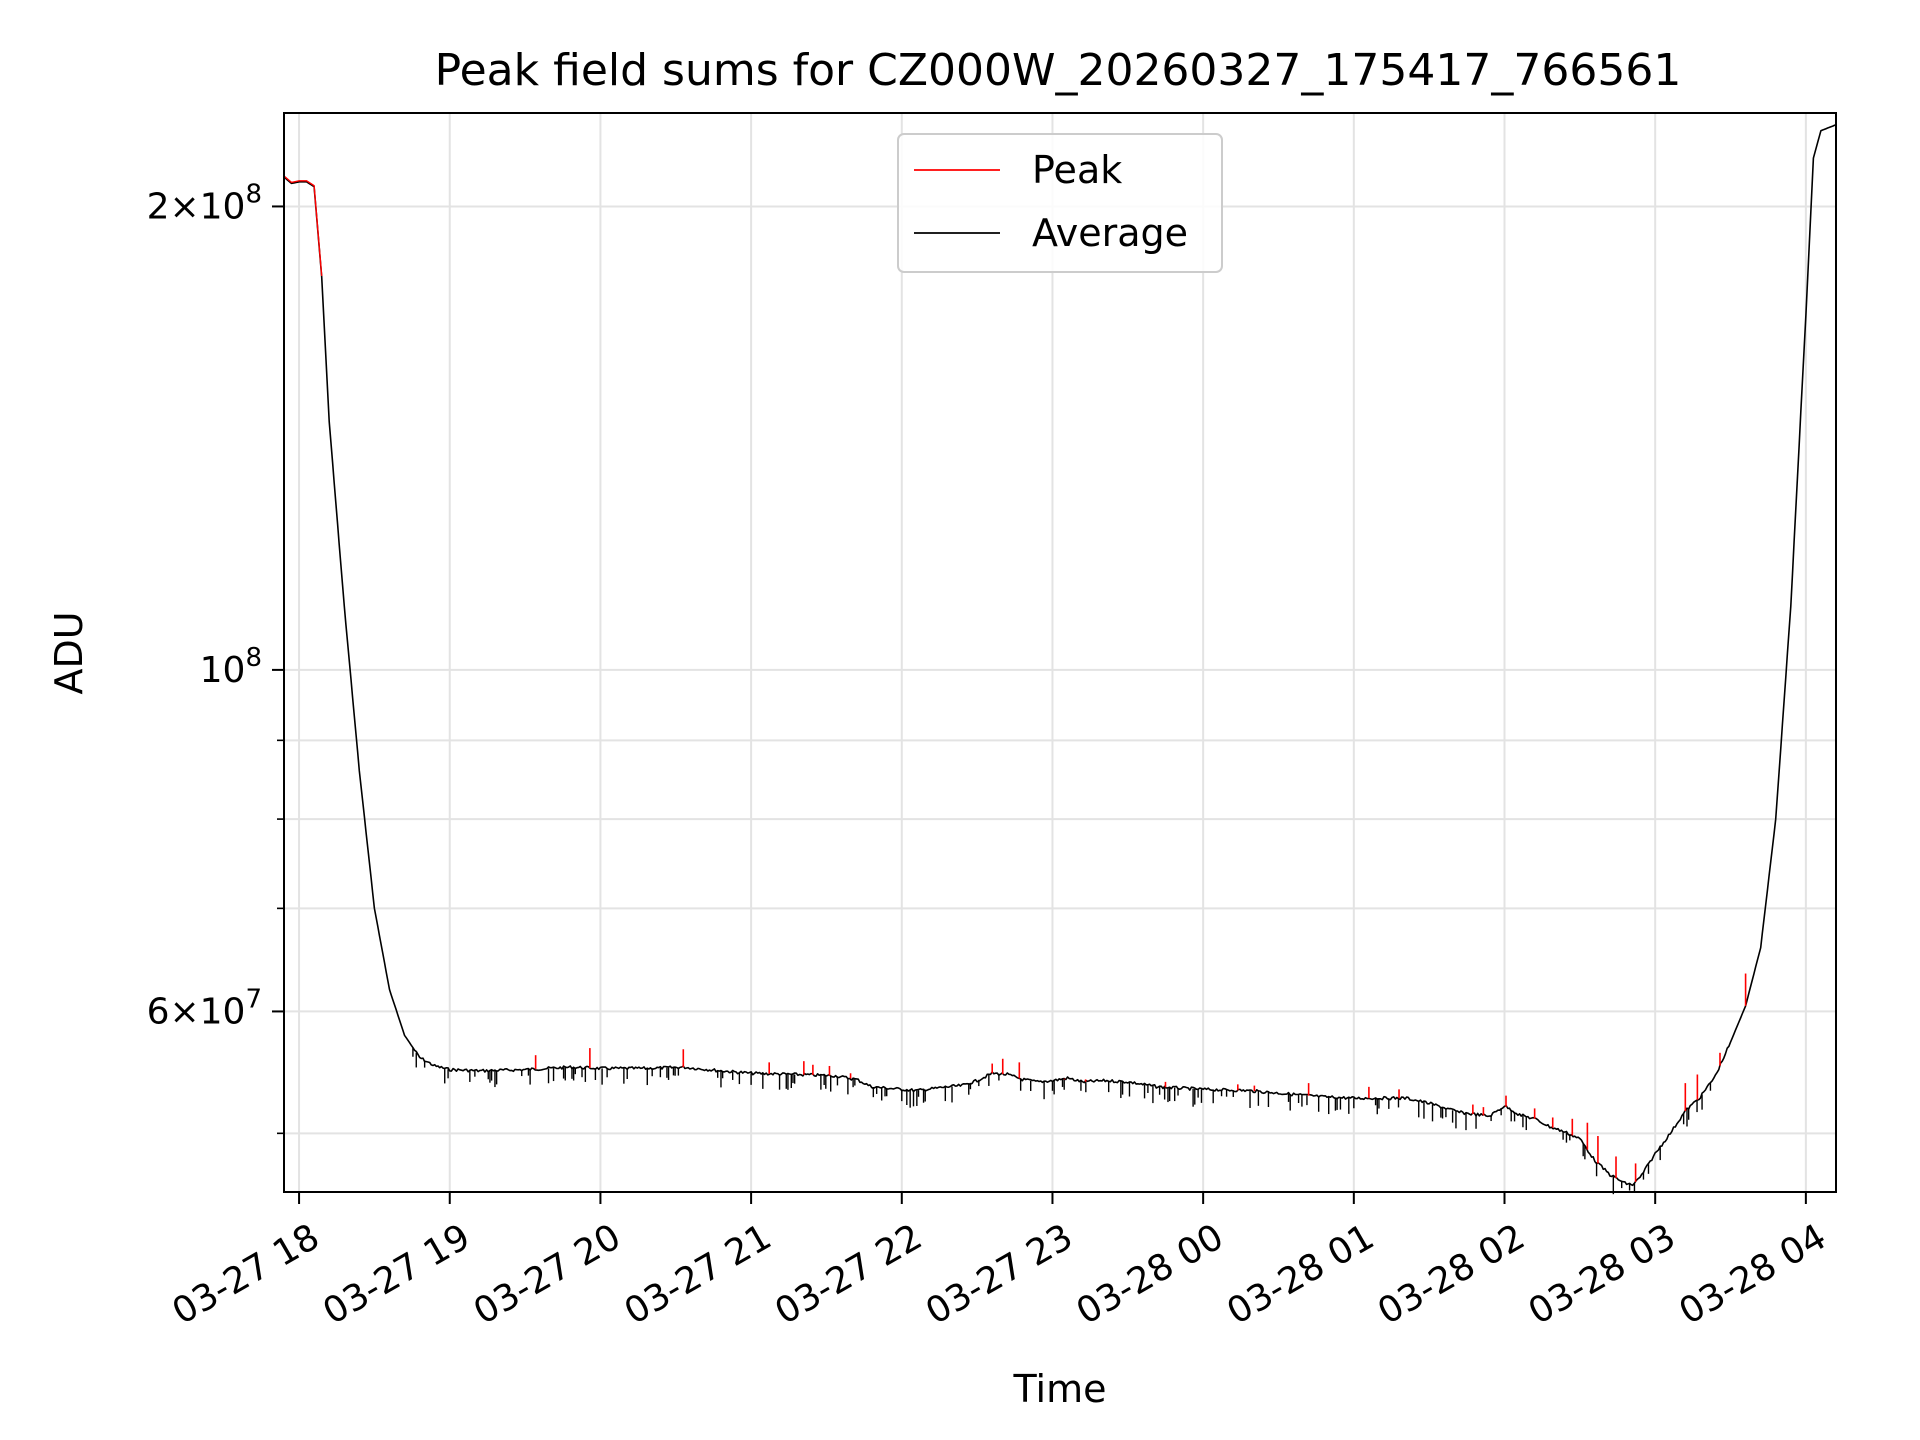 The image size is (1920, 1440). Describe the element at coordinates (69, 652) in the screenshot. I see `y-axis-label: ADU` at that location.